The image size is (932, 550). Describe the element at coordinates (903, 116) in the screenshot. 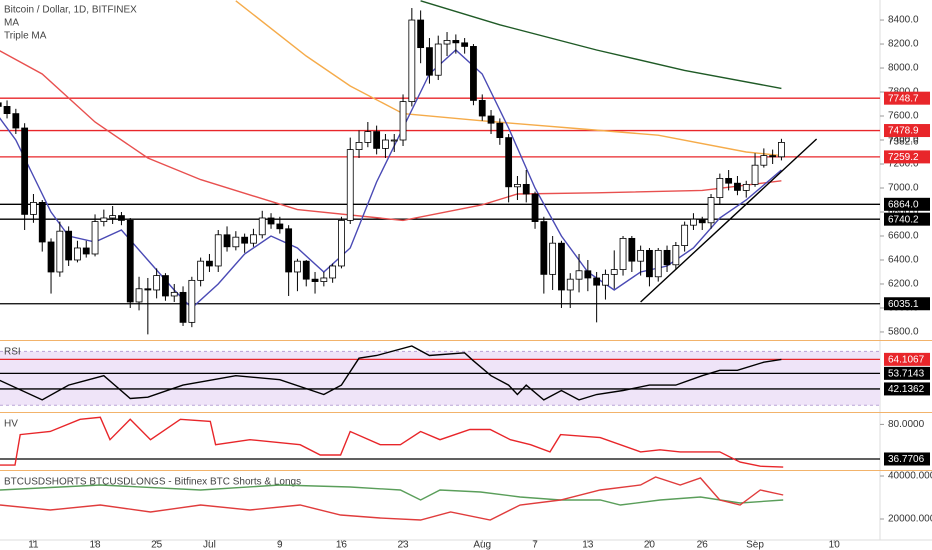

I see `y-tick-label: 7600.0` at that location.